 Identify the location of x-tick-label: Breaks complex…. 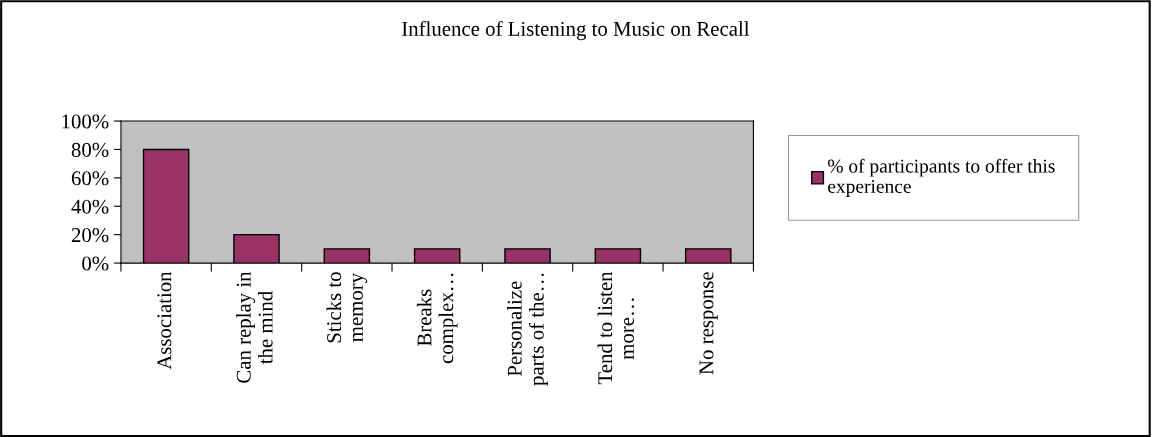
(437, 318).